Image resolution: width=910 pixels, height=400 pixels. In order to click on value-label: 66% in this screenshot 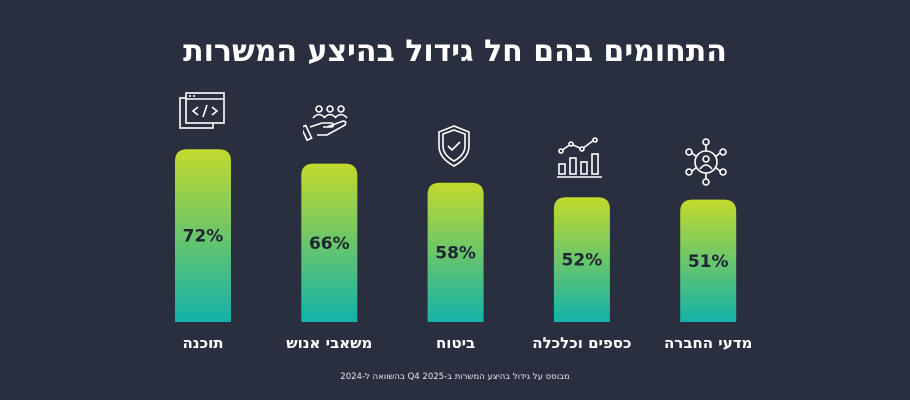, I will do `click(329, 244)`.